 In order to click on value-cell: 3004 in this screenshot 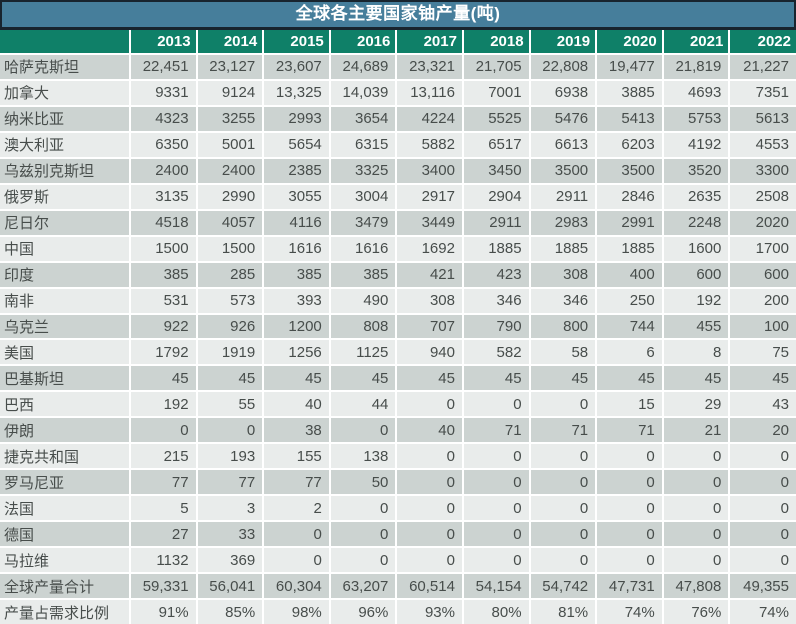, I will do `click(363, 196)`.